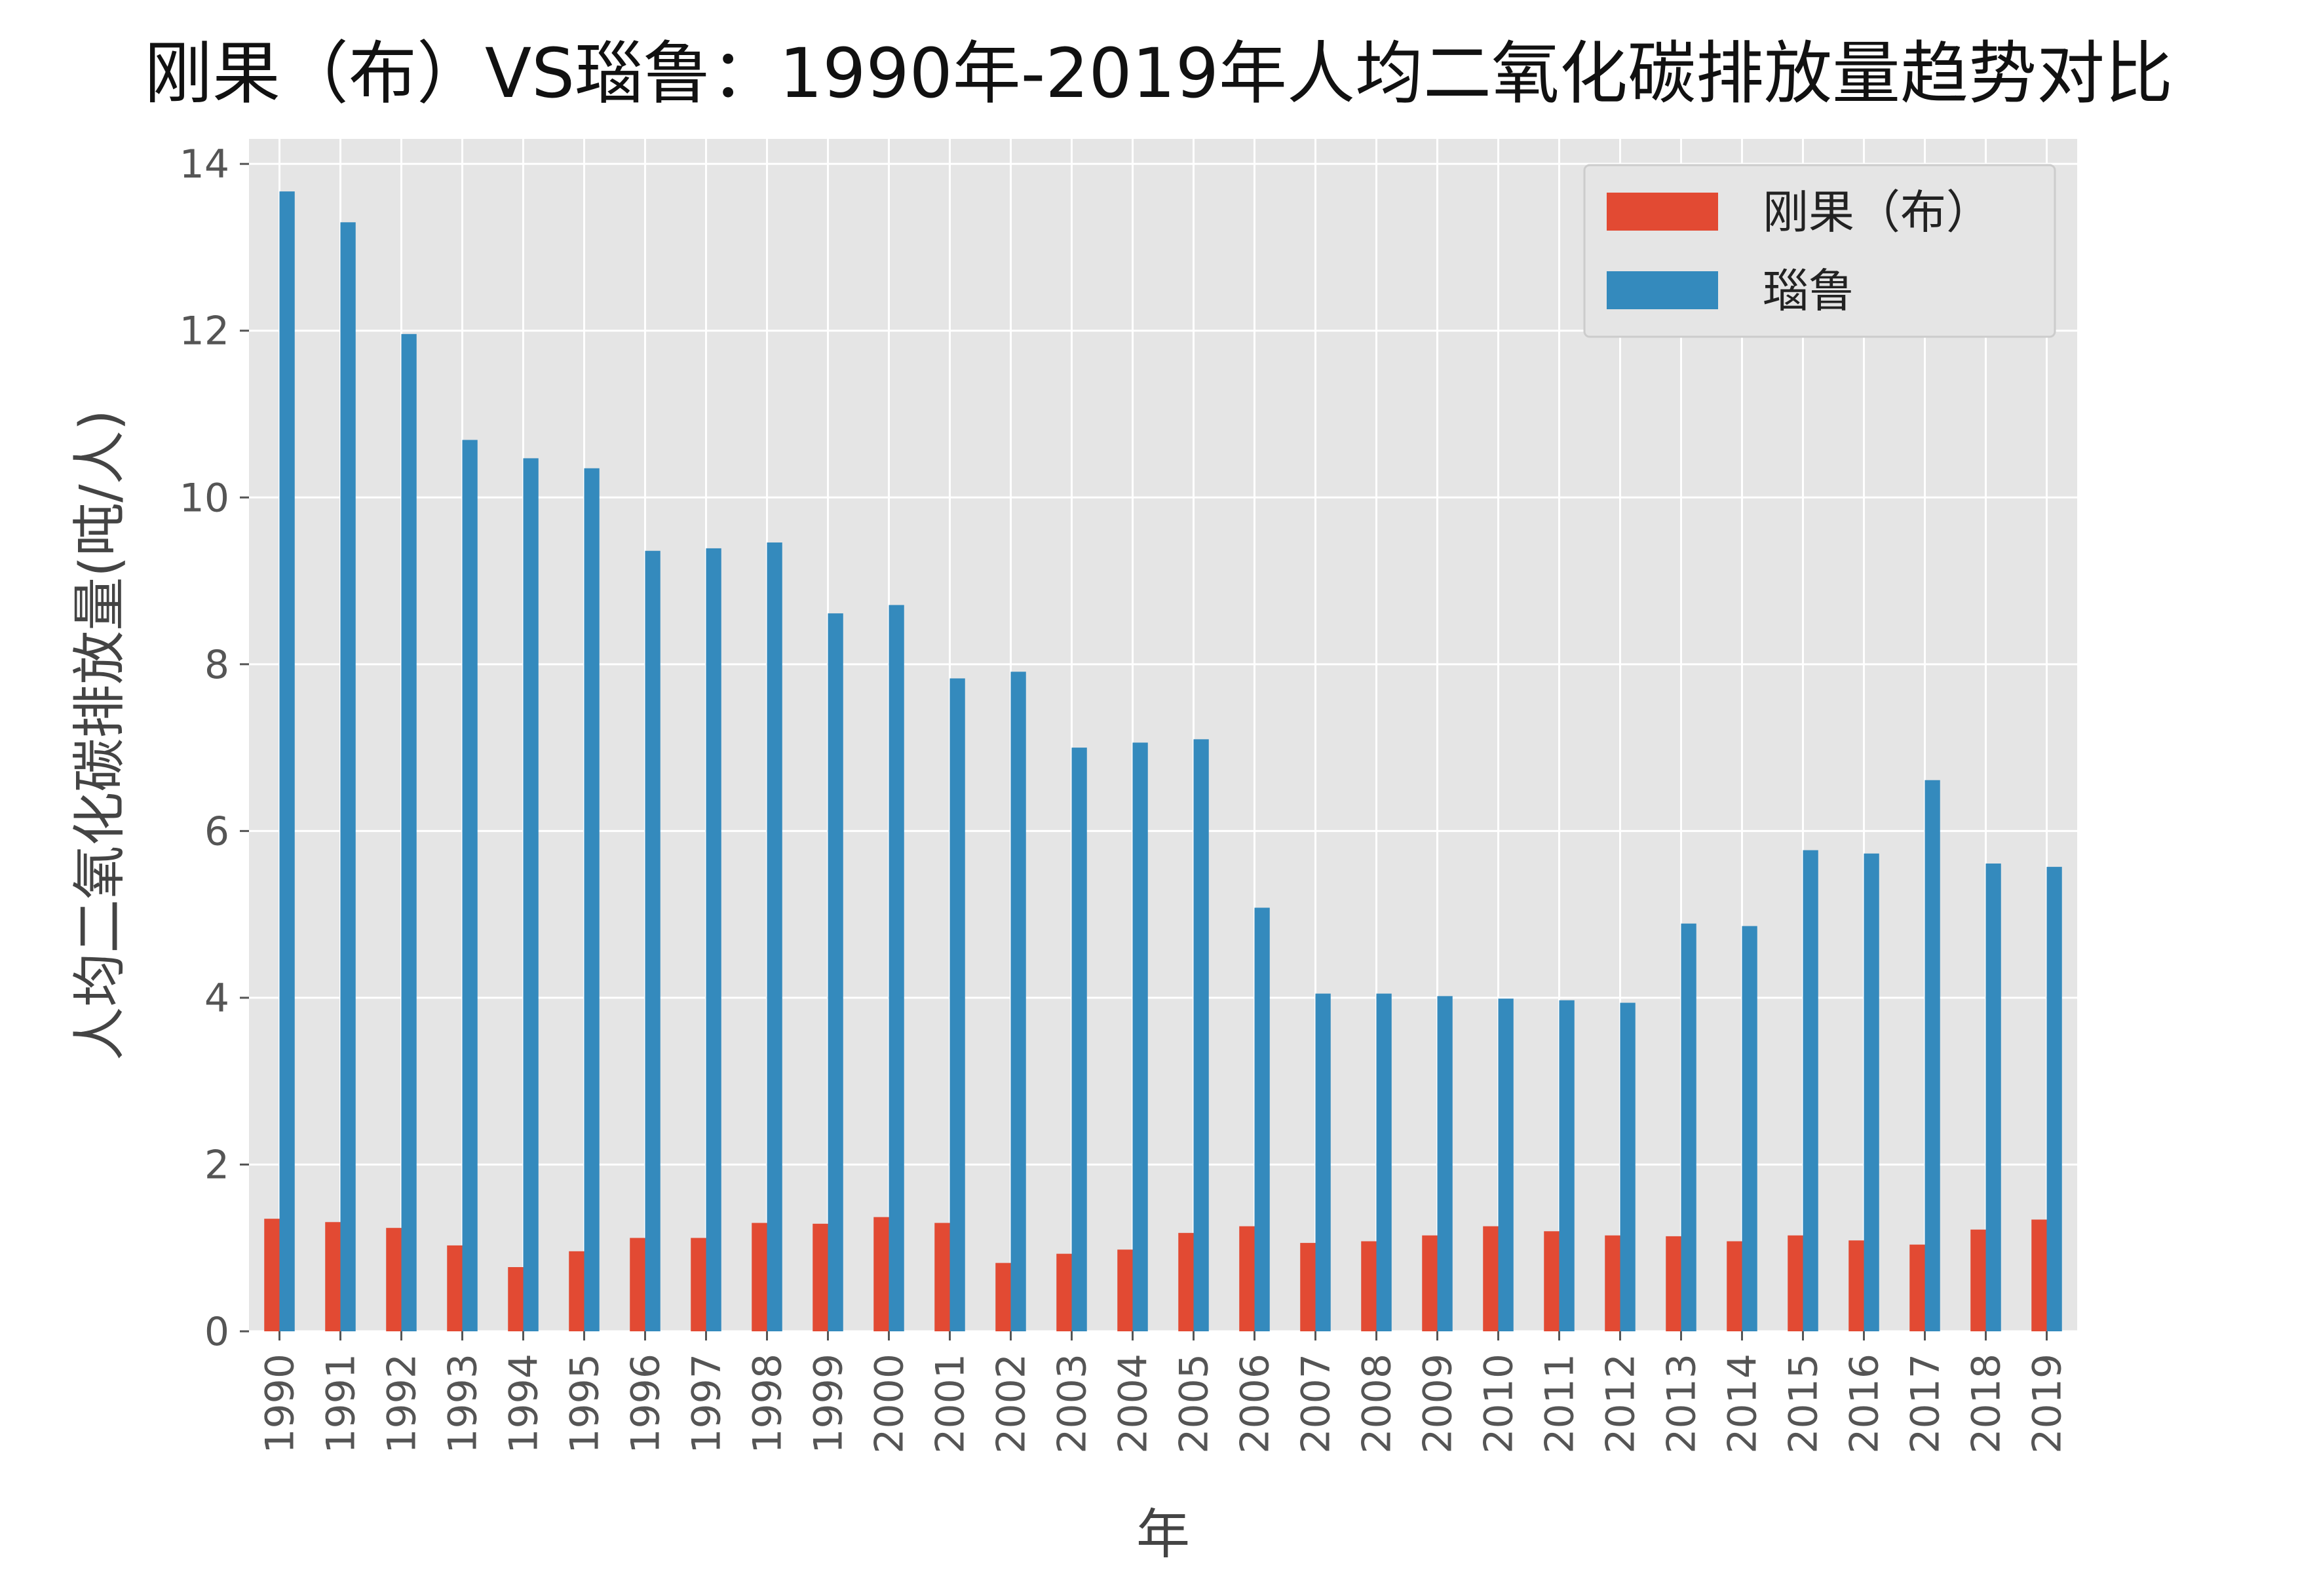  Describe the element at coordinates (204, 498) in the screenshot. I see `y-tick-label: 10` at that location.